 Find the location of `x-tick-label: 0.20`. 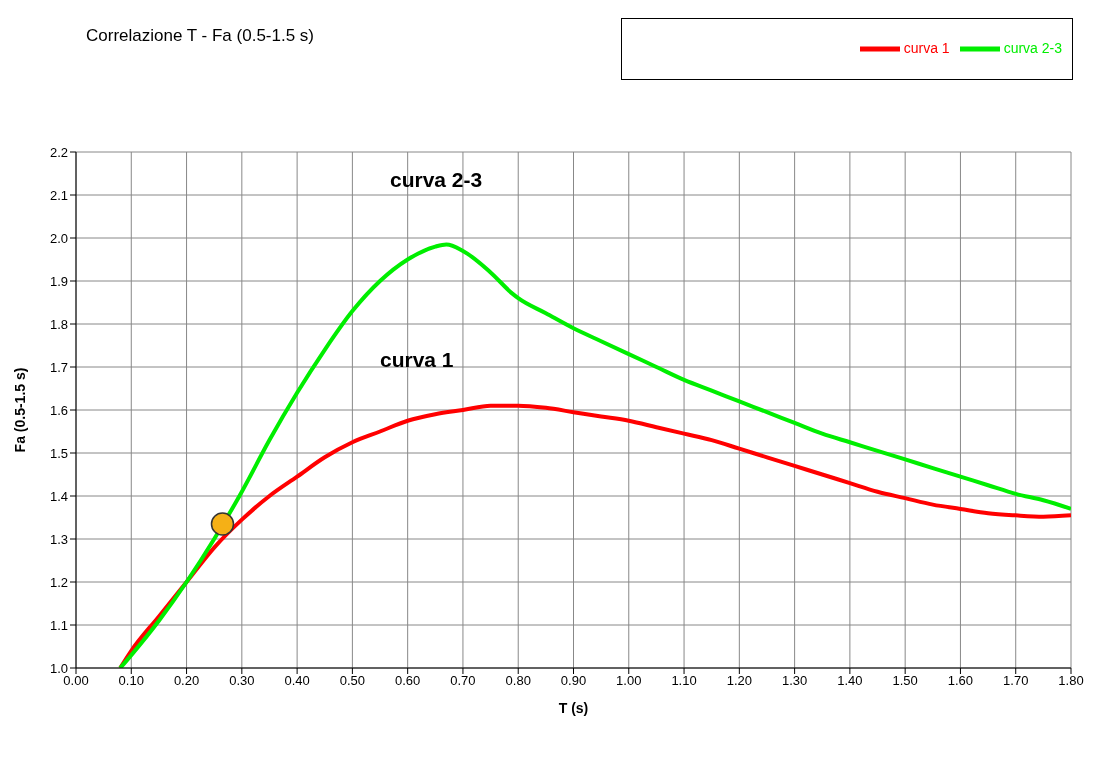

x-tick-label: 0.20 is located at coordinates (186, 681).